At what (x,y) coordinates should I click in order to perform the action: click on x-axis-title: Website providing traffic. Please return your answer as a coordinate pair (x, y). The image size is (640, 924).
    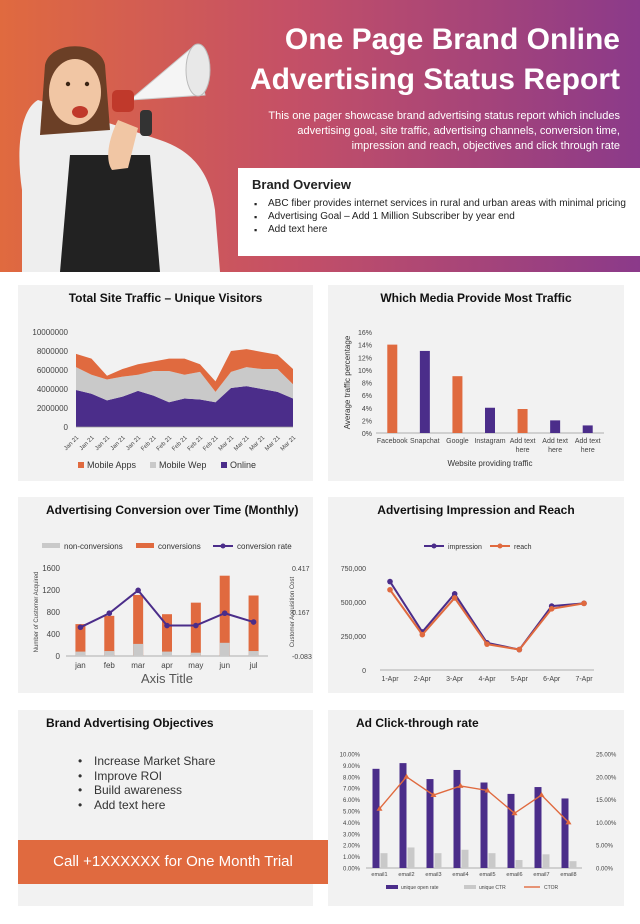
    Looking at the image, I should click on (489, 463).